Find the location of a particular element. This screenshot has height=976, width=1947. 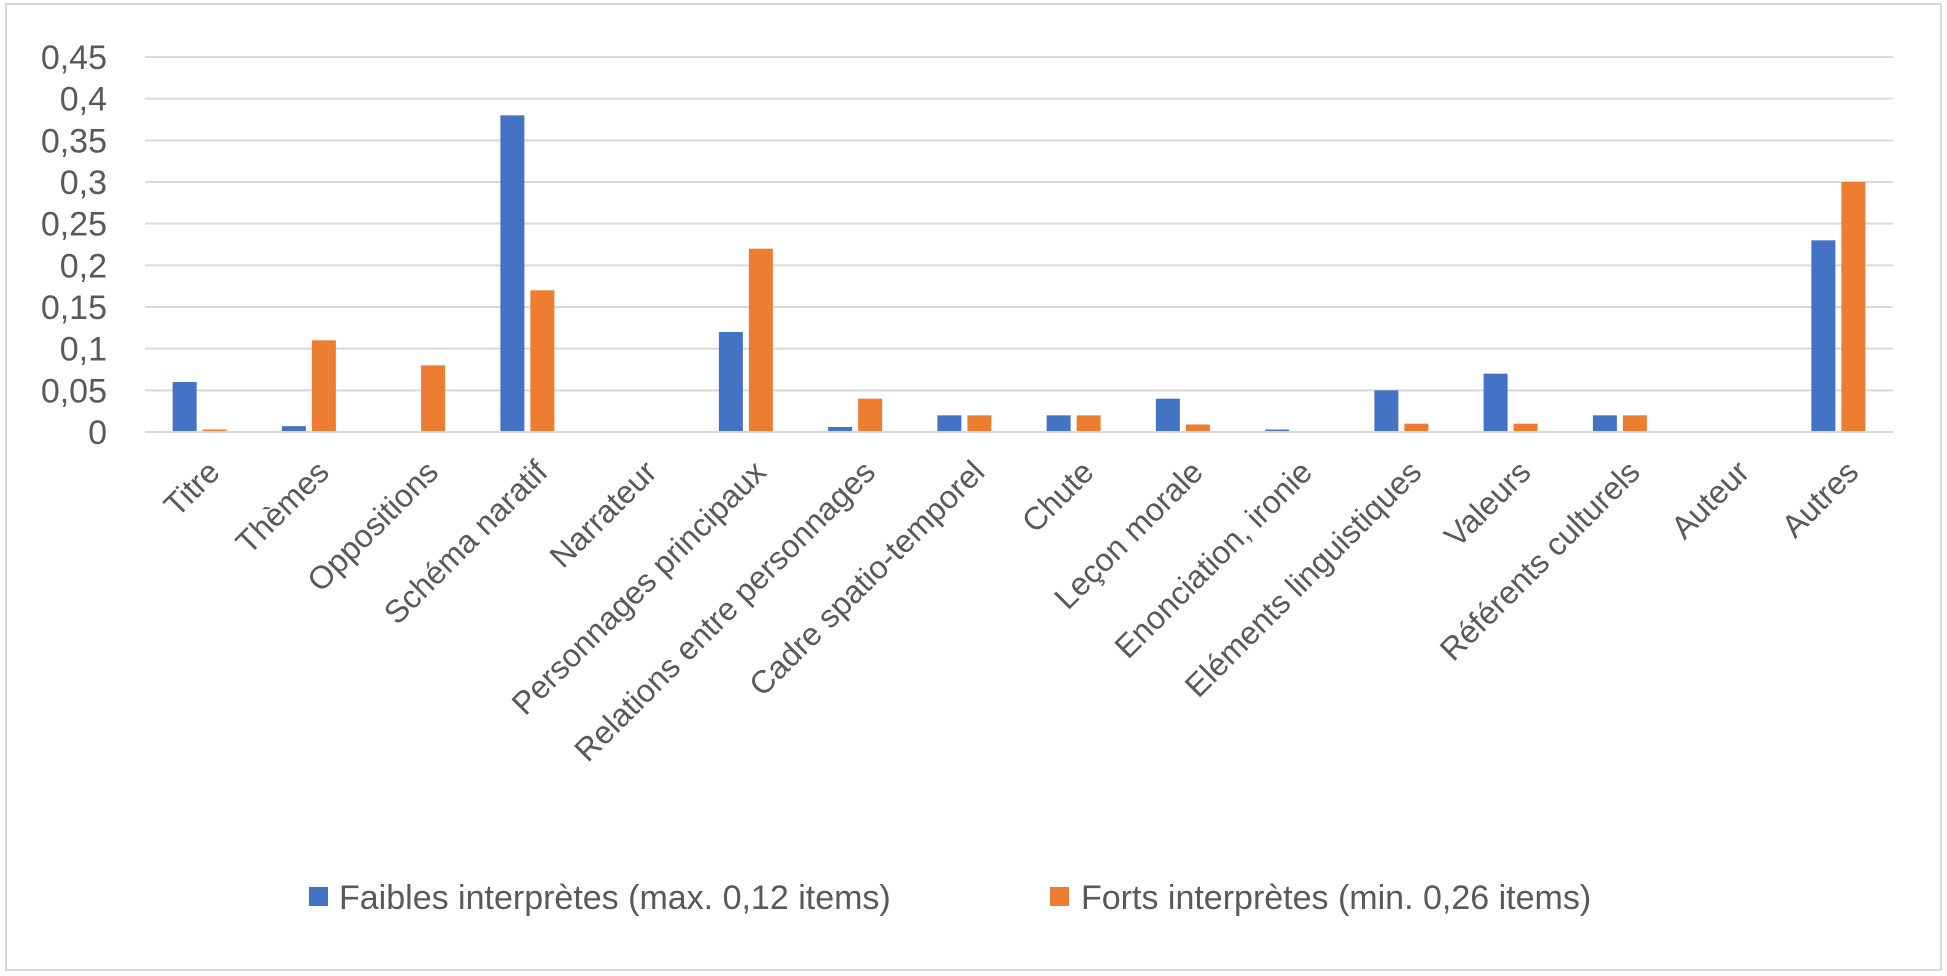

y-tick-label: 0,45 is located at coordinates (74, 58).